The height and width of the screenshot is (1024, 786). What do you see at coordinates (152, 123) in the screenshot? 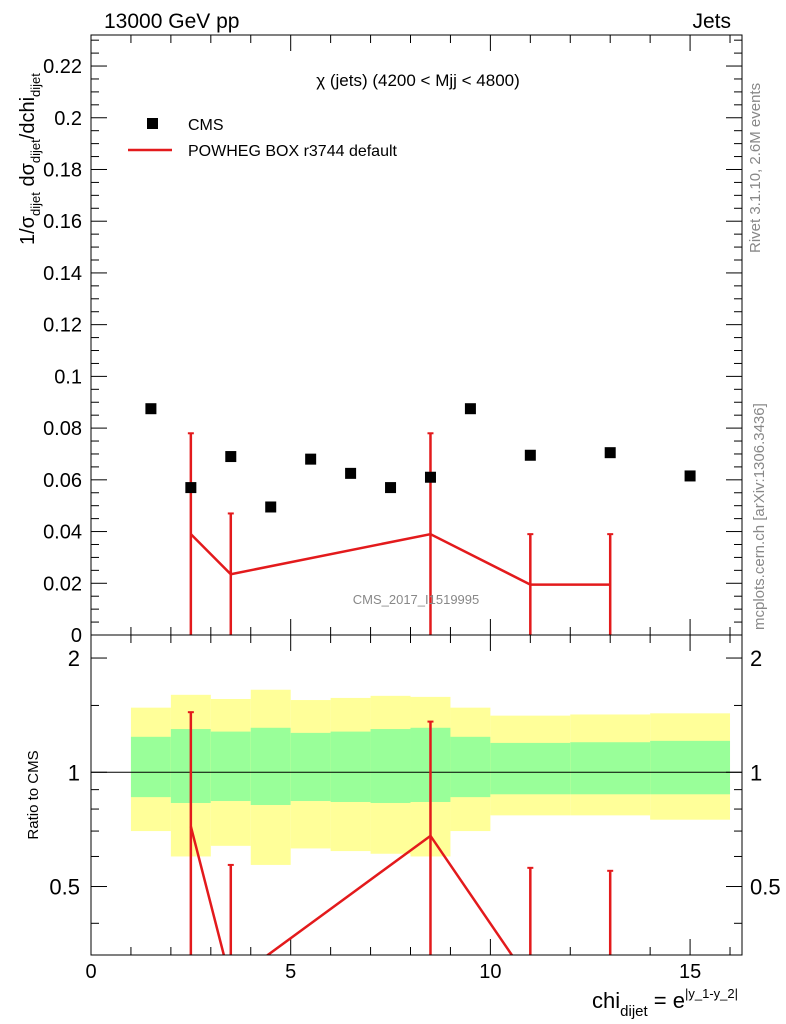
I see `legend-cms-marker` at bounding box center [152, 123].